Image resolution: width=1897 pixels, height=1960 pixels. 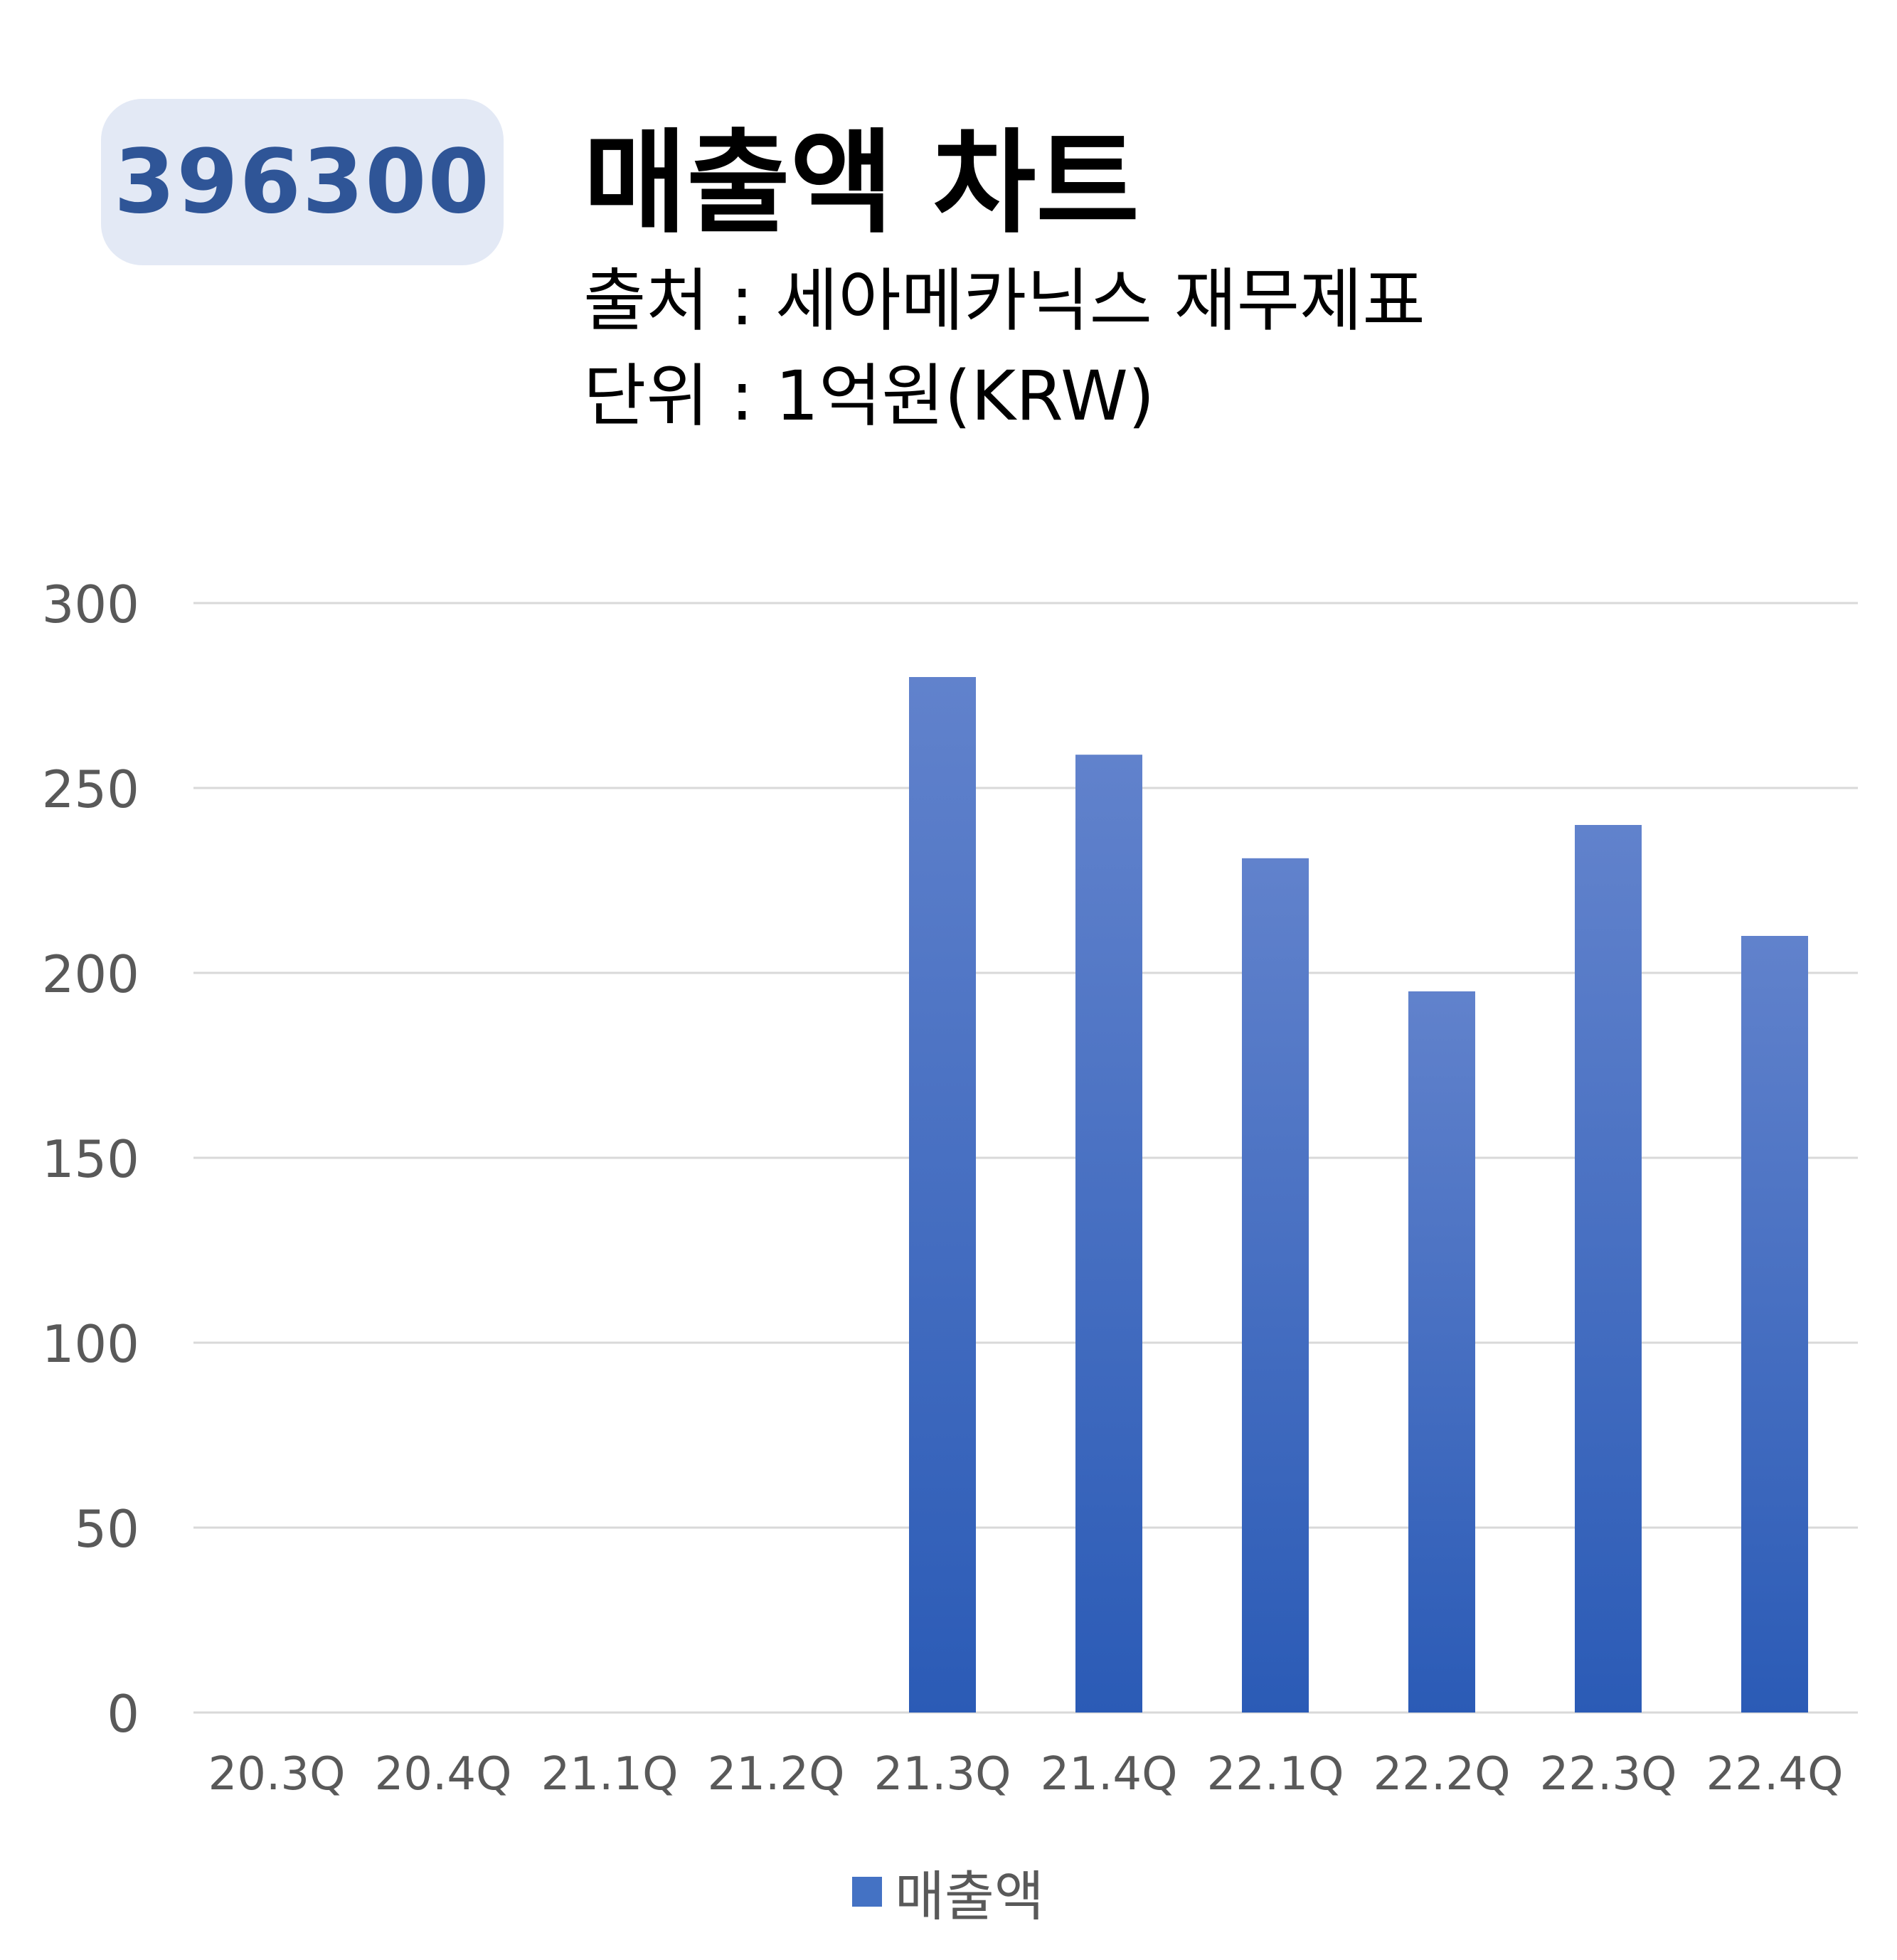 I want to click on y-axis-ticks: 0 50 100 150 200 250 300, so click(x=90, y=1159).